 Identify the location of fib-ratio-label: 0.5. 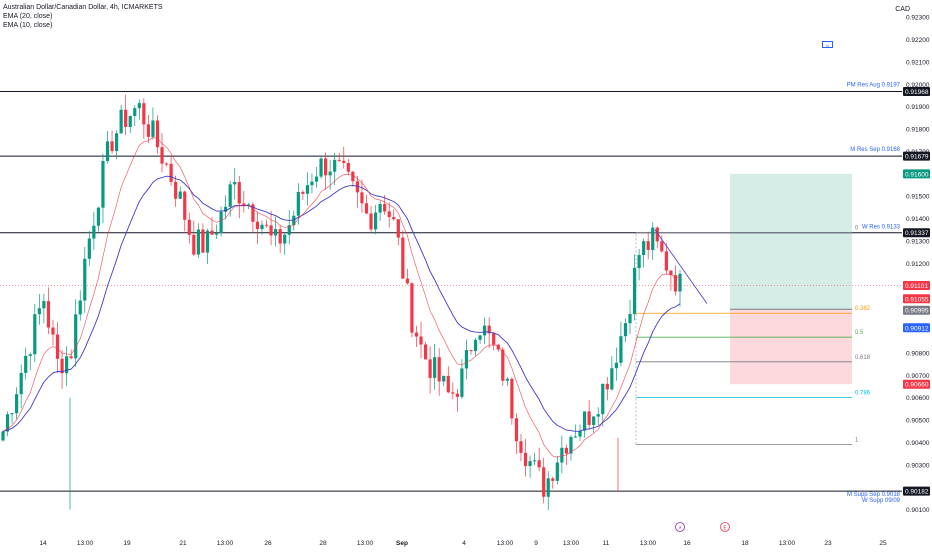
(859, 333).